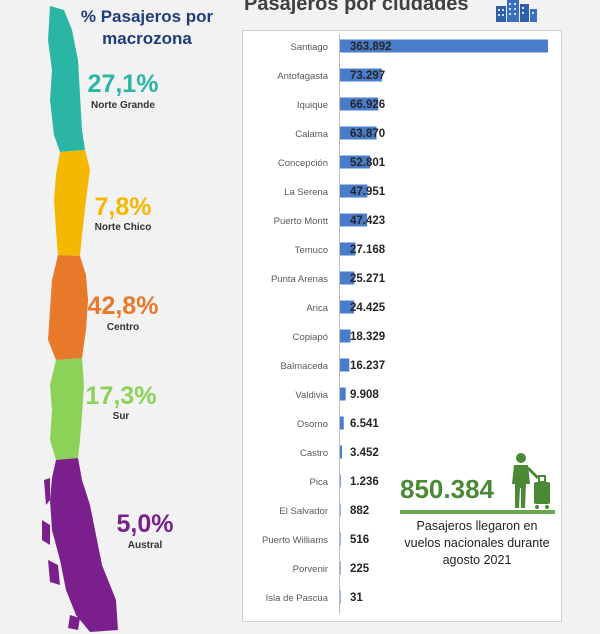 The width and height of the screenshot is (600, 634). I want to click on city-label-el-salvador: El Salvador, so click(303, 511).